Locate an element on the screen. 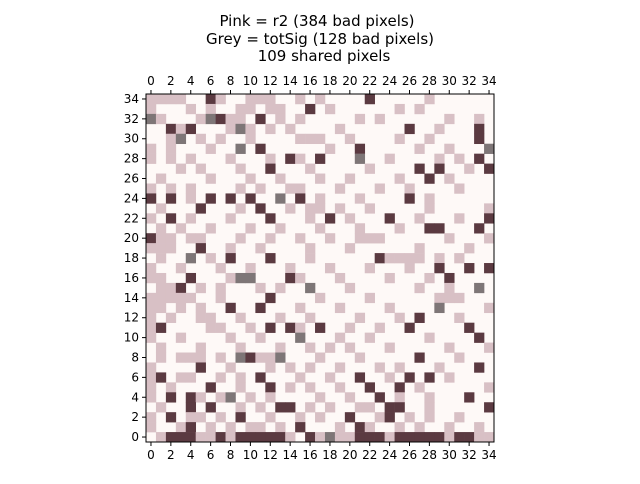 The height and width of the screenshot is (484, 640). x-tick-label-bottom: 28 is located at coordinates (429, 455).